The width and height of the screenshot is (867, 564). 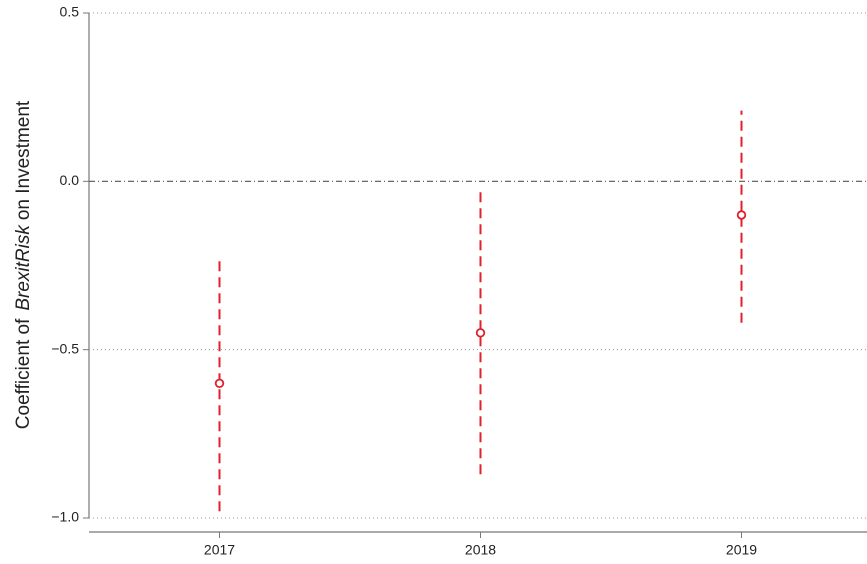 I want to click on y-label-part: Coefficient of, so click(x=23, y=373).